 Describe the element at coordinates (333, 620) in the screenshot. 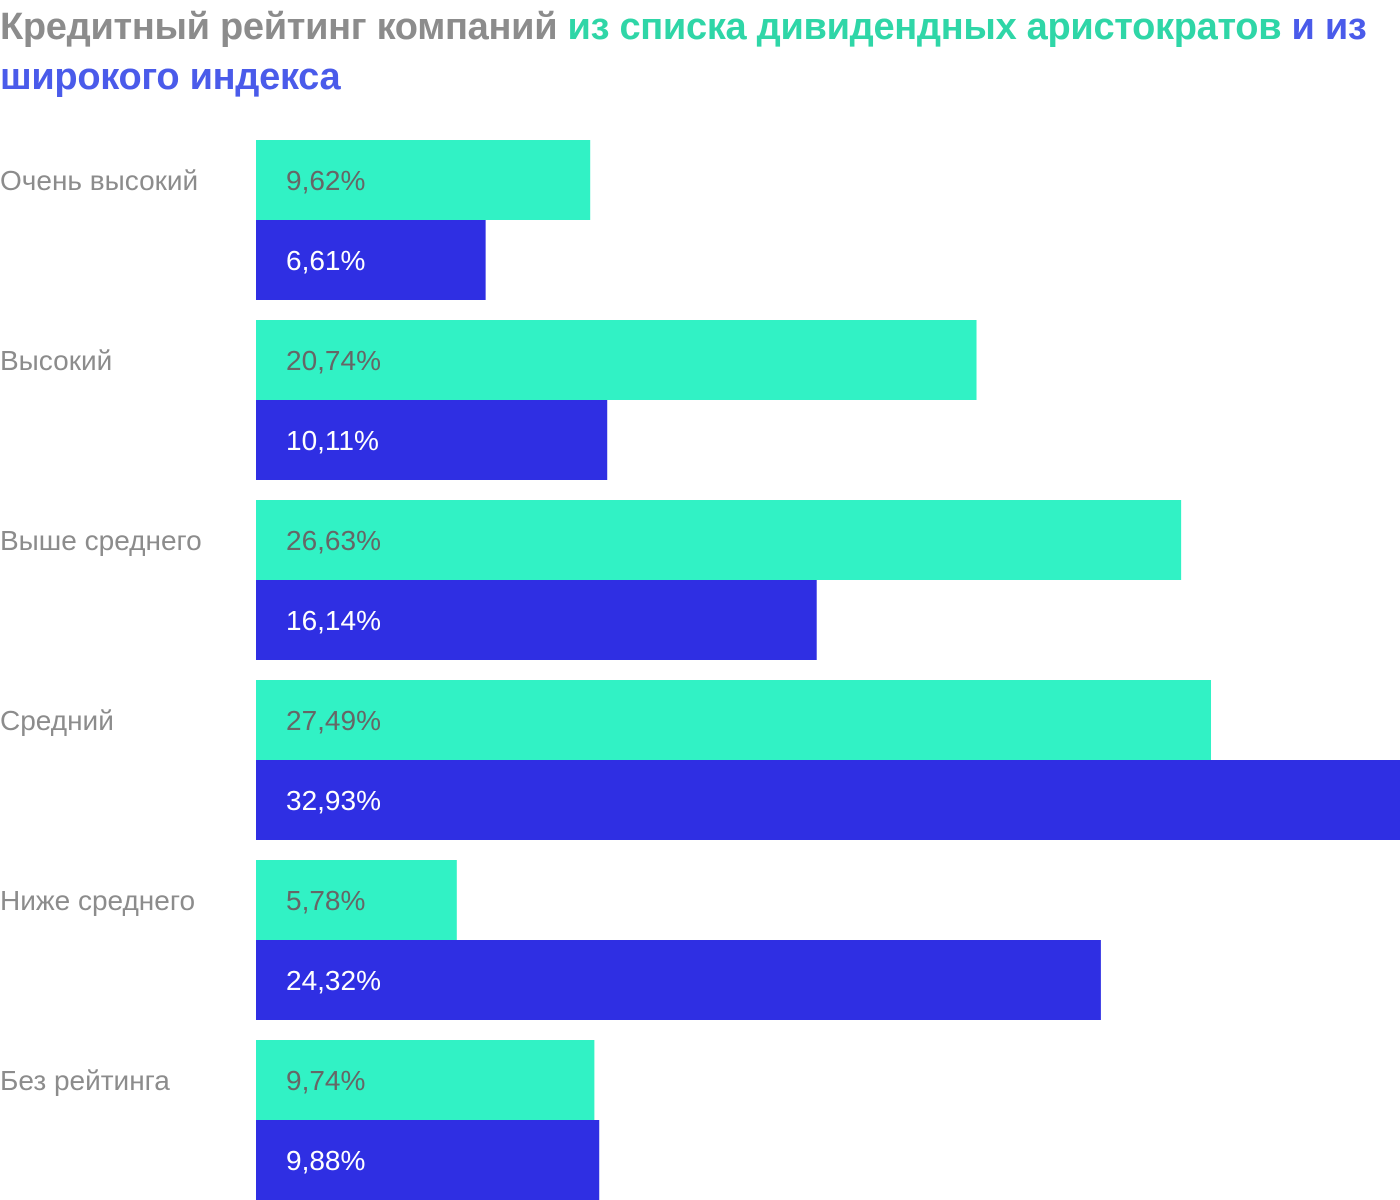

I see `data-label-series-2: 16,14%` at that location.